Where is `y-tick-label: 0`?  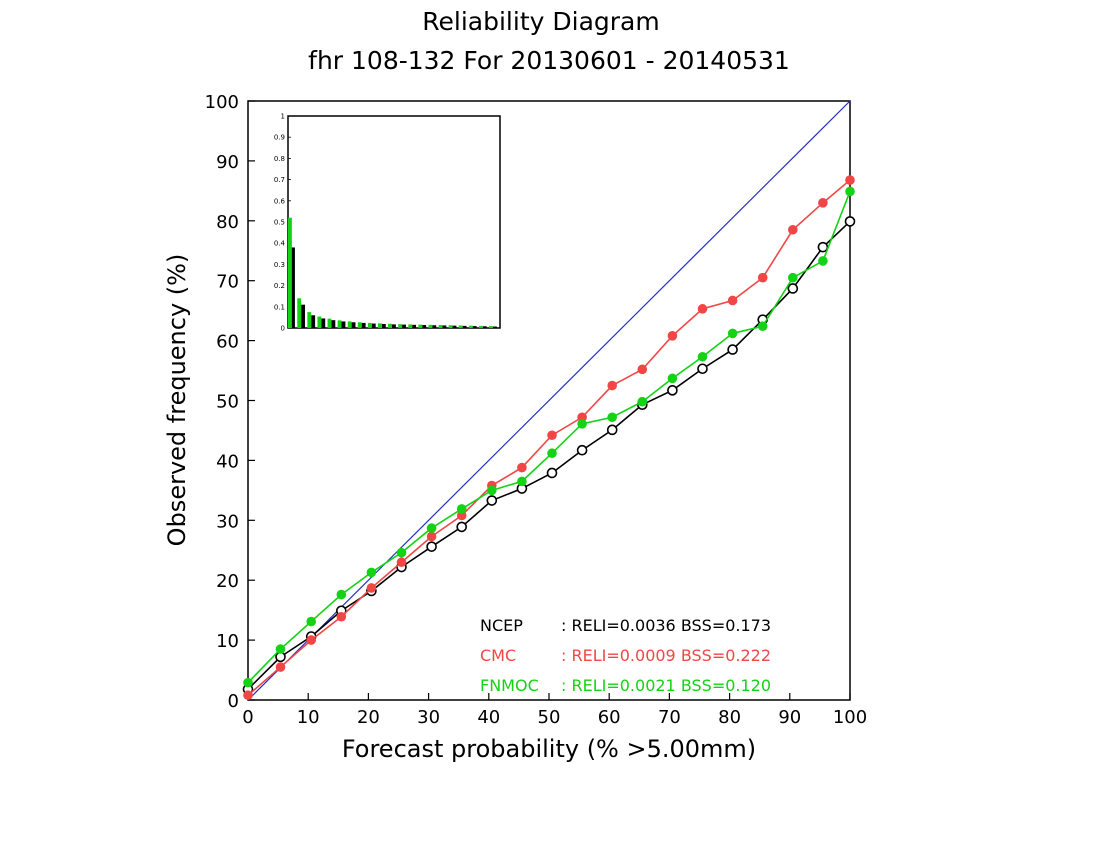 y-tick-label: 0 is located at coordinates (233, 701).